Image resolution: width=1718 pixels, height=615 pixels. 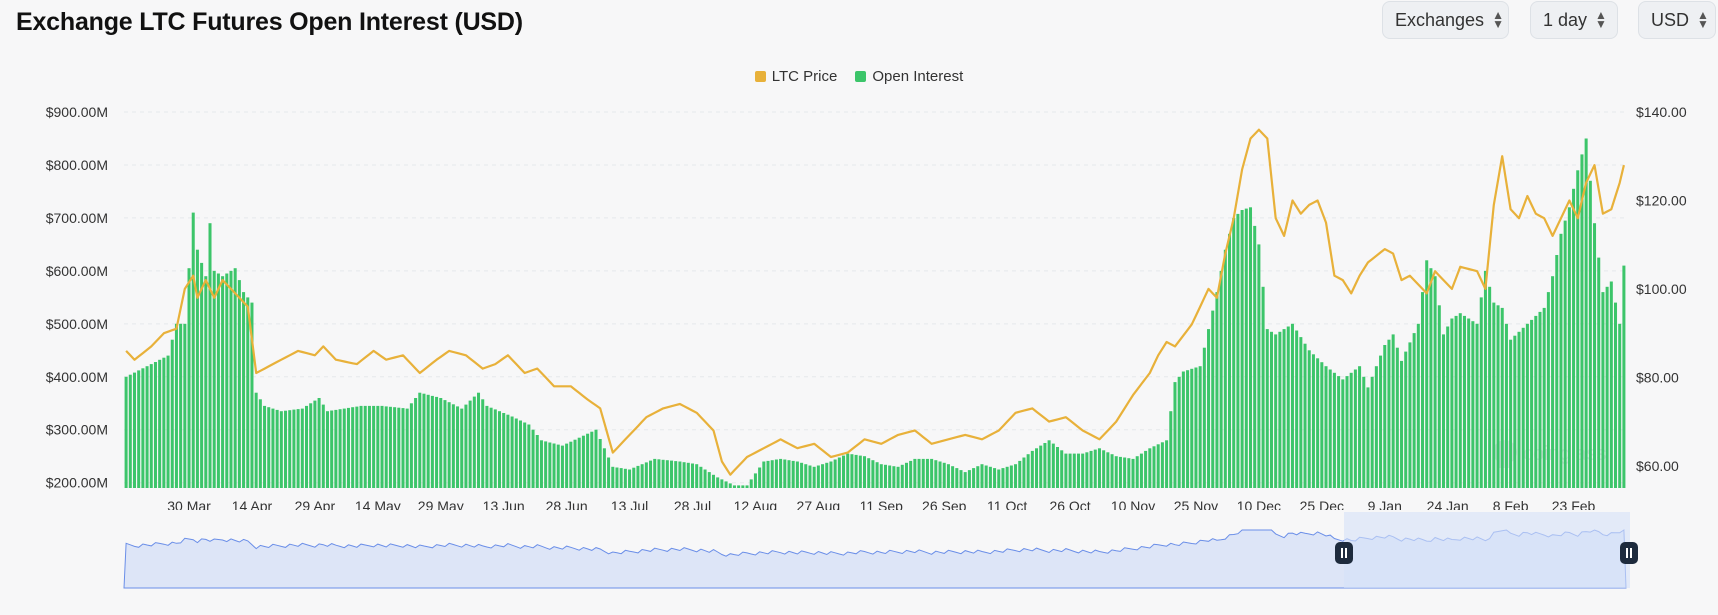 What do you see at coordinates (1677, 20) in the screenshot?
I see `currency-select: USD ▲ ▼` at bounding box center [1677, 20].